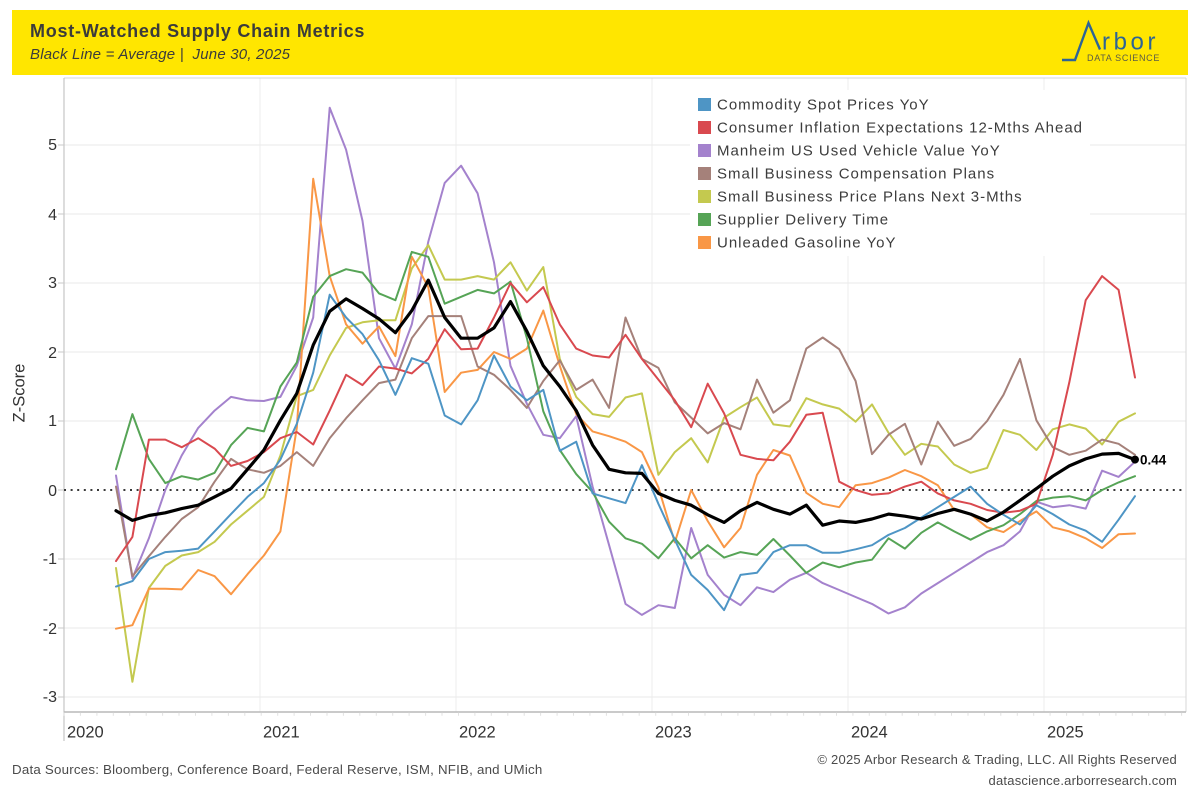  Describe the element at coordinates (859, 151) in the screenshot. I see `svg-text:Manheim US Used Vehicle Value: Manheim US Used Vehicle Value YoY` at that location.